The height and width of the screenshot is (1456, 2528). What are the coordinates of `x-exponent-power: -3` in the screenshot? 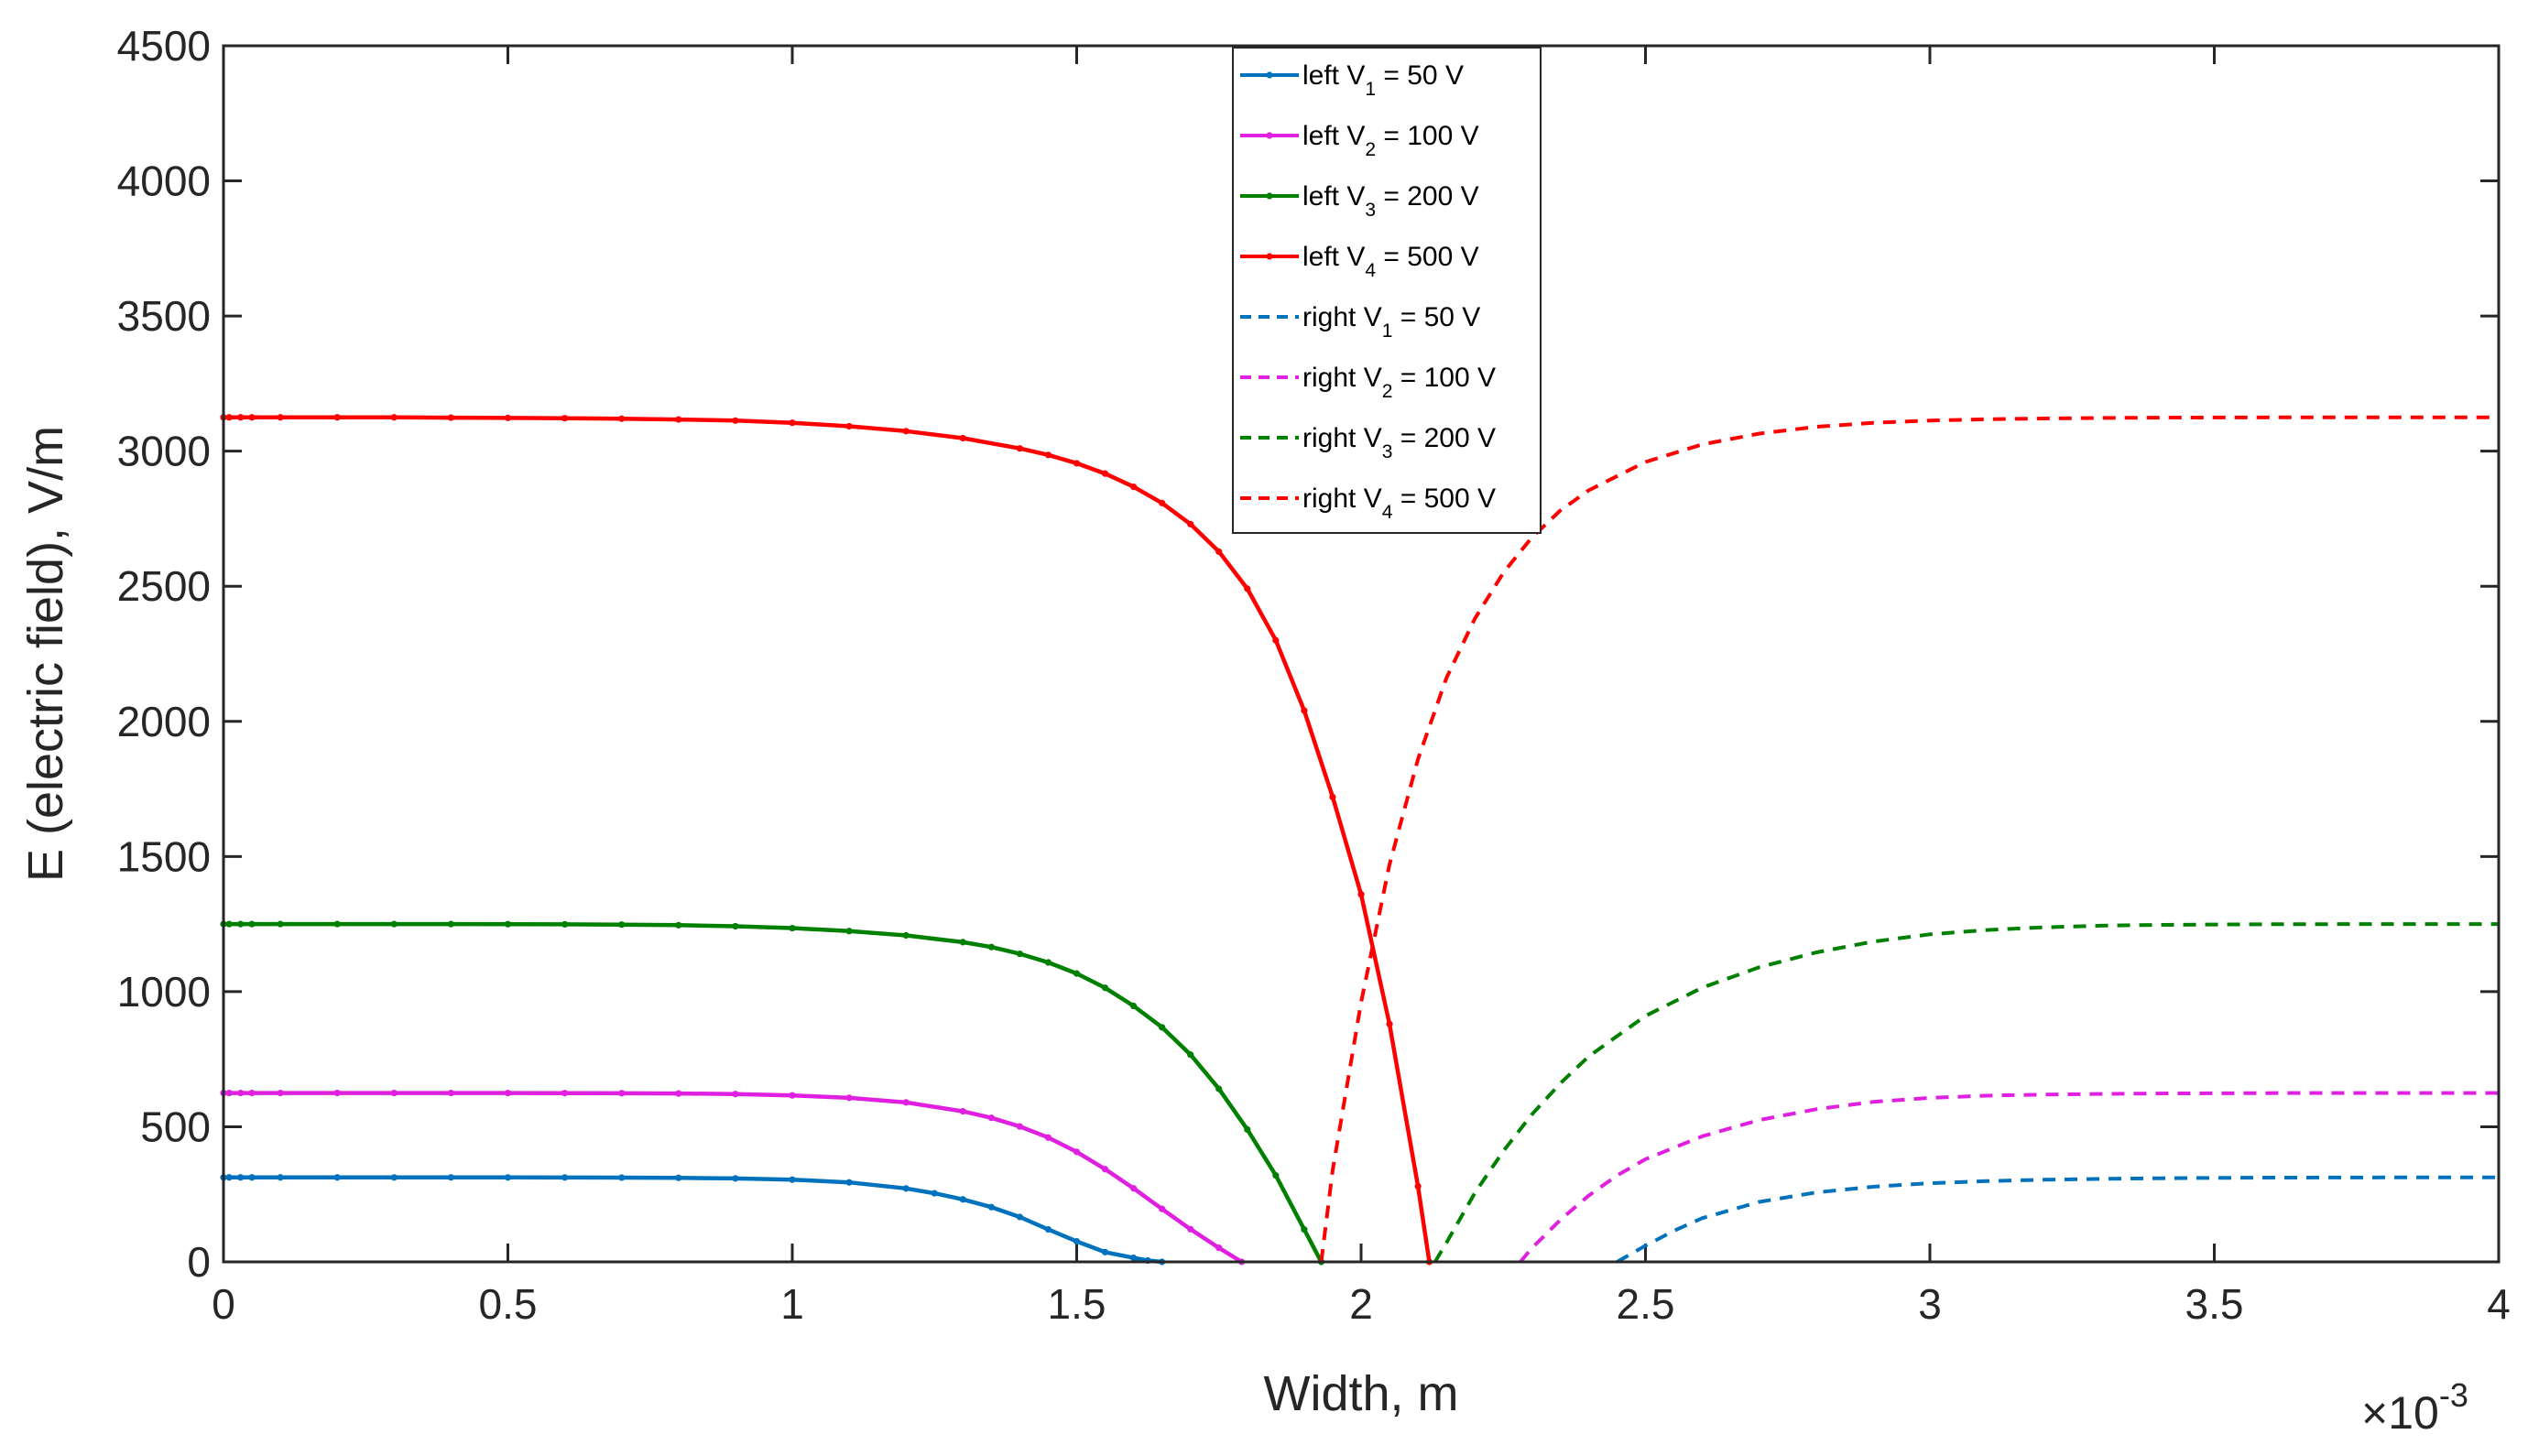 It's located at (2453, 1395).